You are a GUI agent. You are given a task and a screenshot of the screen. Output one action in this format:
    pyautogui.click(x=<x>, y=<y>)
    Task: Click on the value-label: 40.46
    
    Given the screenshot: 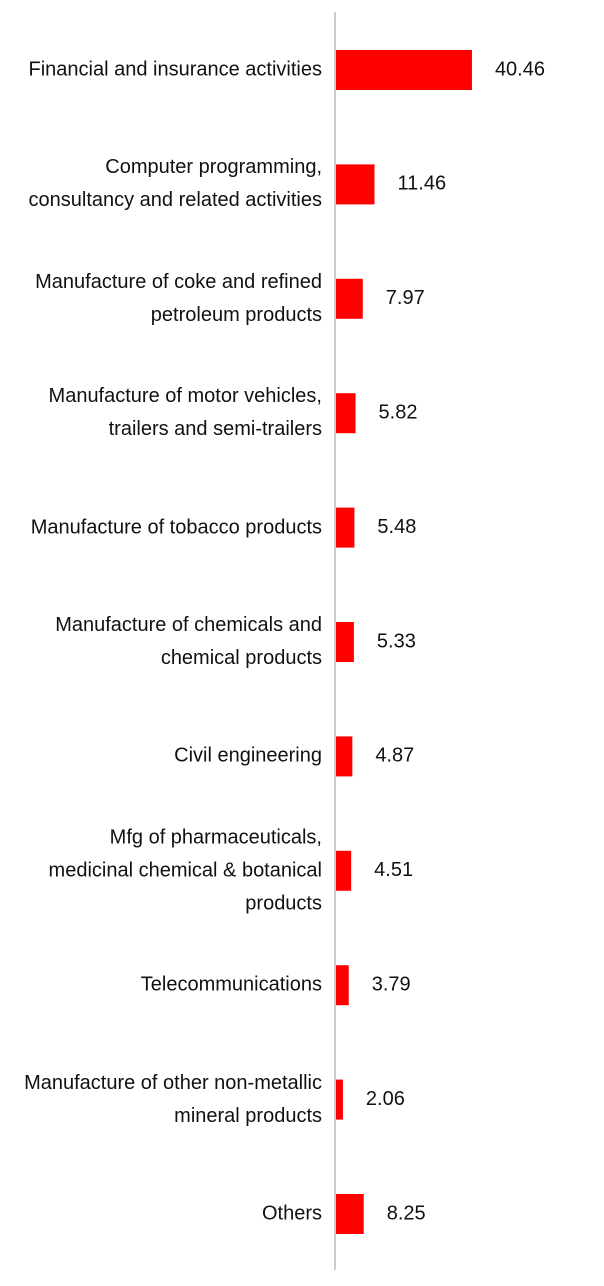 What is the action you would take?
    pyautogui.click(x=520, y=69)
    